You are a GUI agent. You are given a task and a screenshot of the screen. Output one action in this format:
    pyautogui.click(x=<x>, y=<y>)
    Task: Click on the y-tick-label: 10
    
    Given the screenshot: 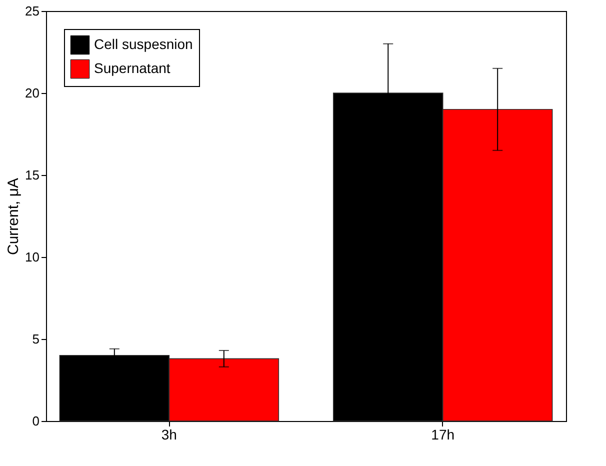 What is the action you would take?
    pyautogui.click(x=32, y=257)
    